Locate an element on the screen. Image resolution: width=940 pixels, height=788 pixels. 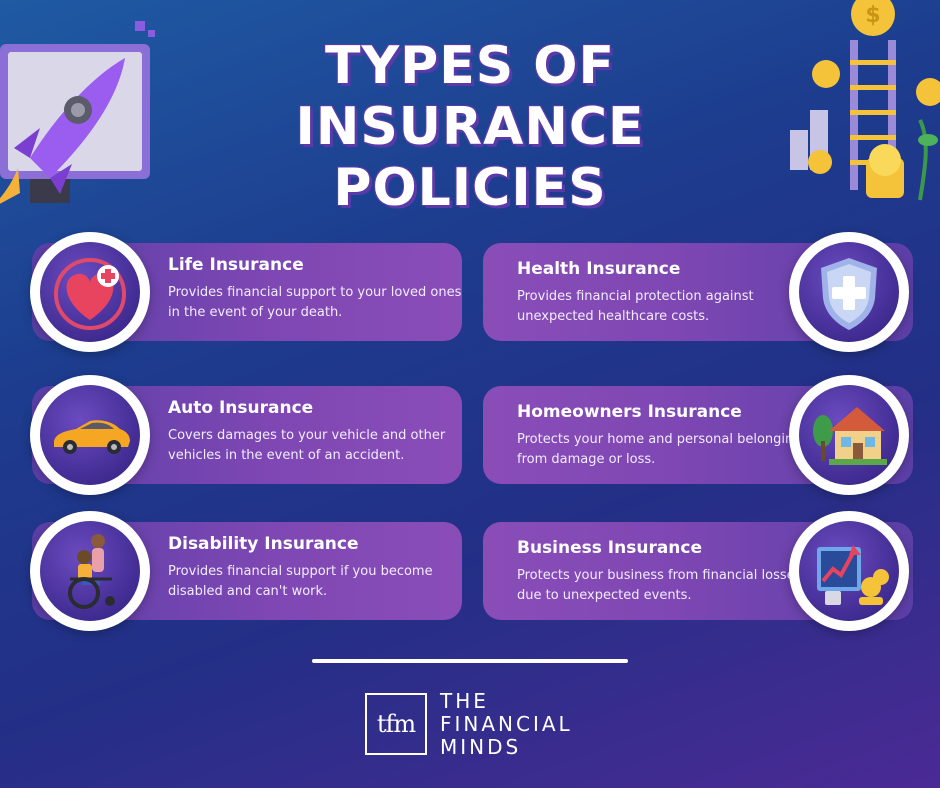
brand-line-2: FINANCIAL is located at coordinates (506, 724).